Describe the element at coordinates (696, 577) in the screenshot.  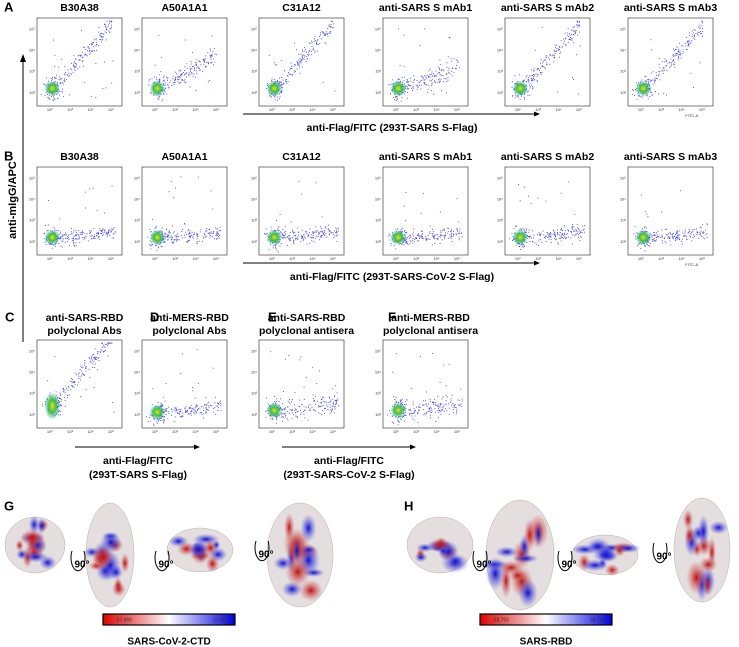
I see `surface-patch` at that location.